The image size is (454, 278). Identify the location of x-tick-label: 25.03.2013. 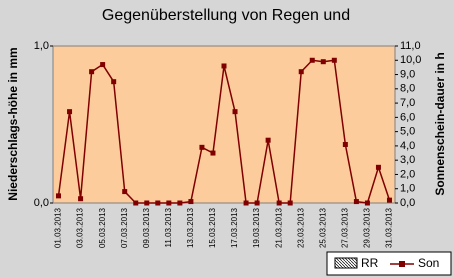
(322, 227).